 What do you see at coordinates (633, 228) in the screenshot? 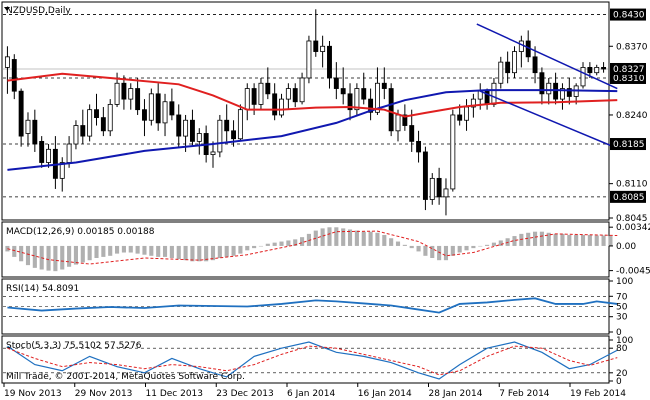
I see `macd-tick-label: 0.00342` at bounding box center [633, 228].